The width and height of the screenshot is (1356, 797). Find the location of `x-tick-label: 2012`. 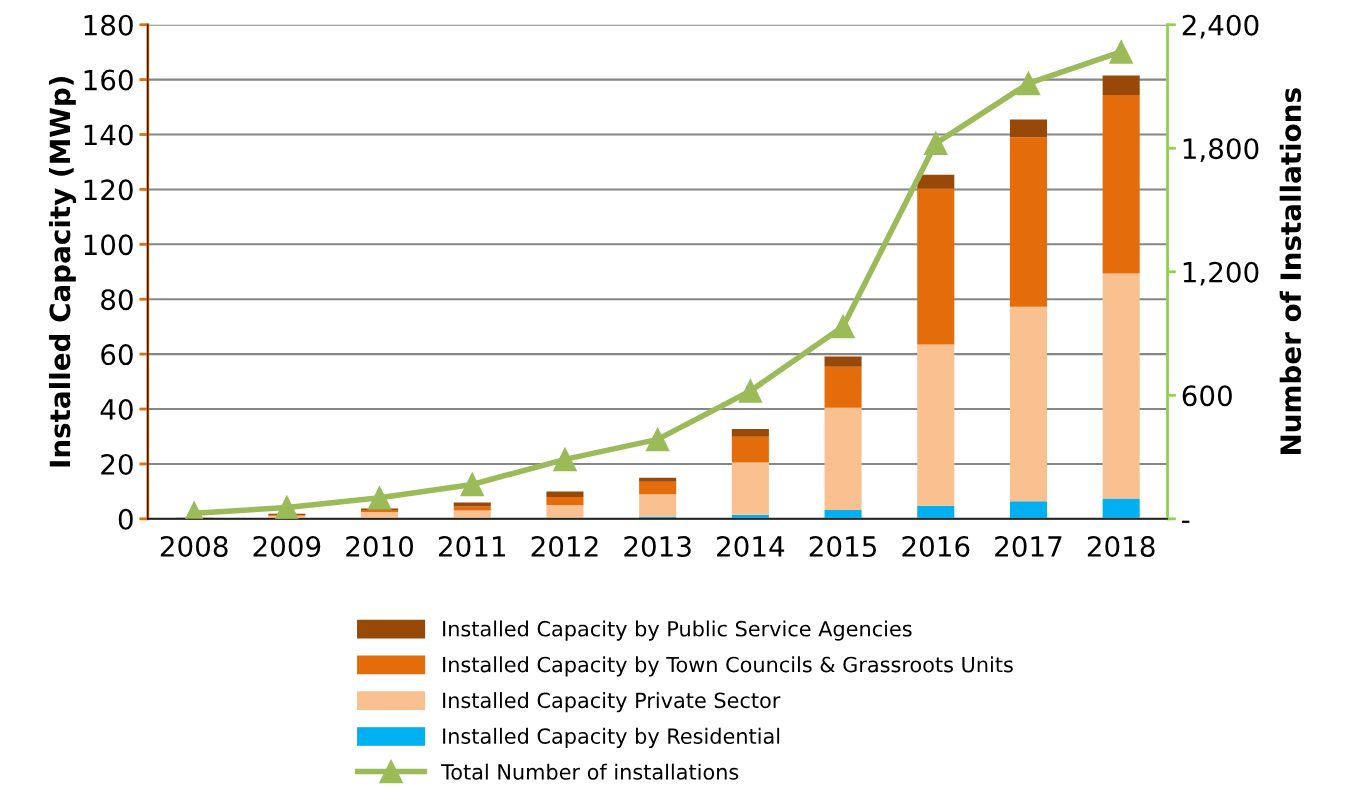

x-tick-label: 2012 is located at coordinates (564, 547).